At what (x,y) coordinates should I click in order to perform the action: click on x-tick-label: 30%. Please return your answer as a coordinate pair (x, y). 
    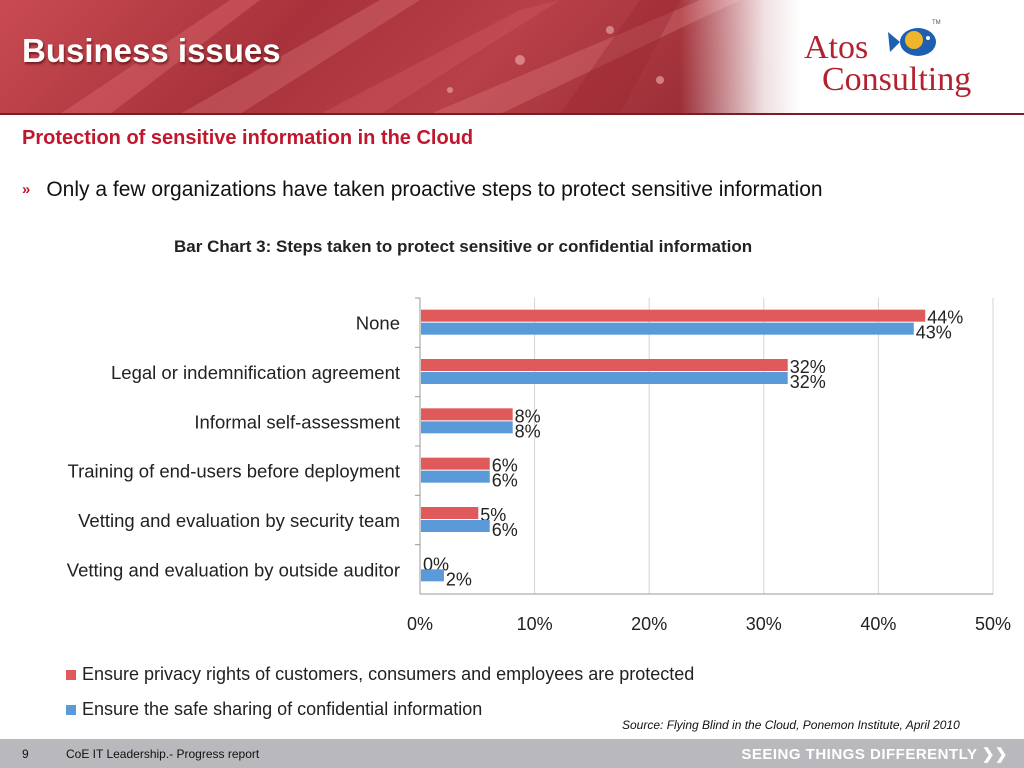
    Looking at the image, I should click on (764, 624).